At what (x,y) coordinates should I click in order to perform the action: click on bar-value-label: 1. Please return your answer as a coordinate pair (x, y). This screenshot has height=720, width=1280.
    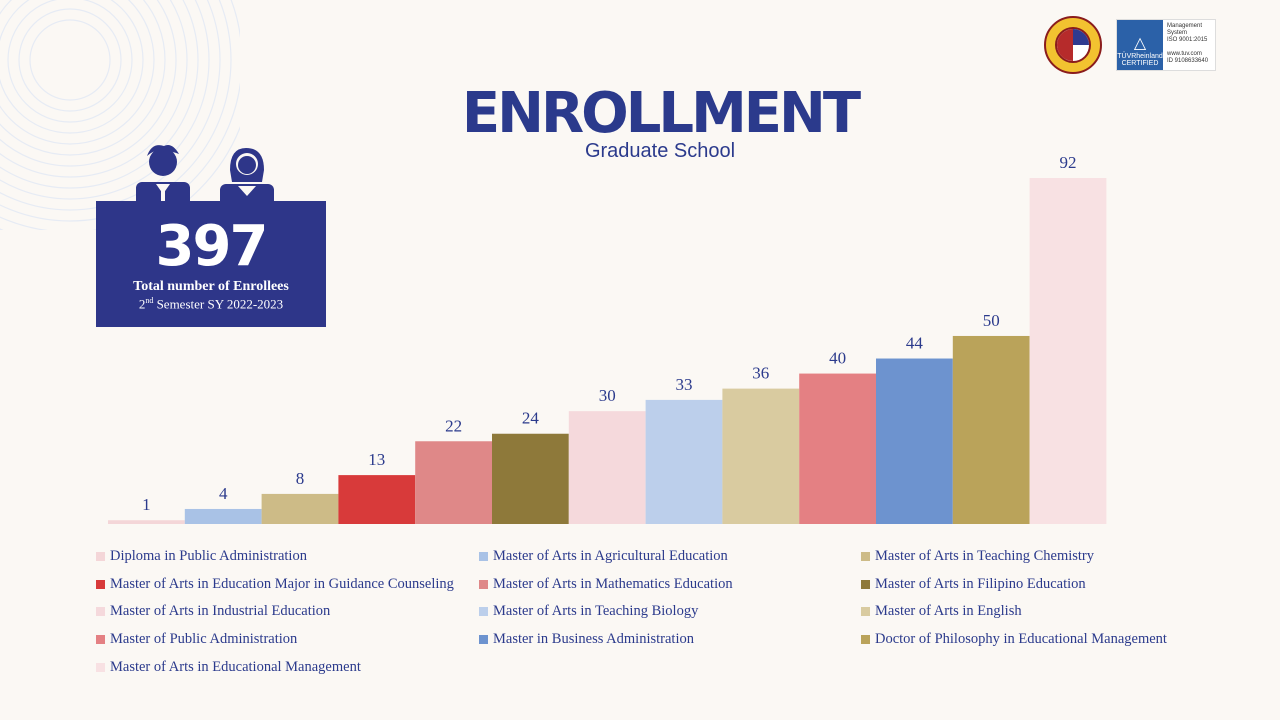
    Looking at the image, I should click on (146, 504).